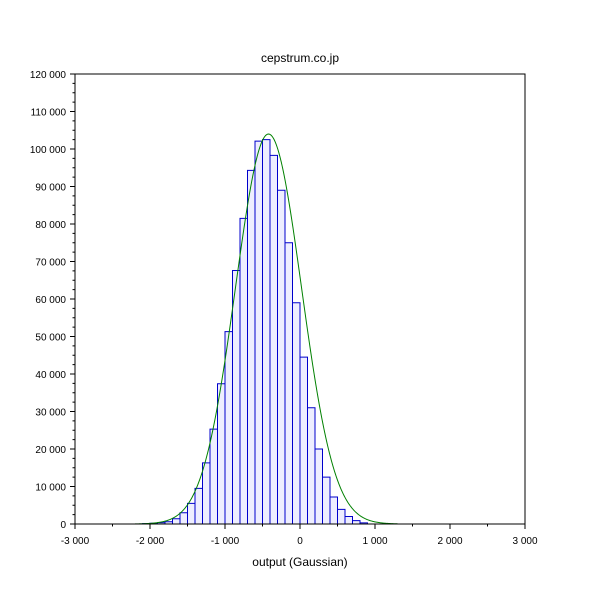 This screenshot has width=600, height=600. What do you see at coordinates (50, 450) in the screenshot?
I see `y-tick-label: 20 000` at bounding box center [50, 450].